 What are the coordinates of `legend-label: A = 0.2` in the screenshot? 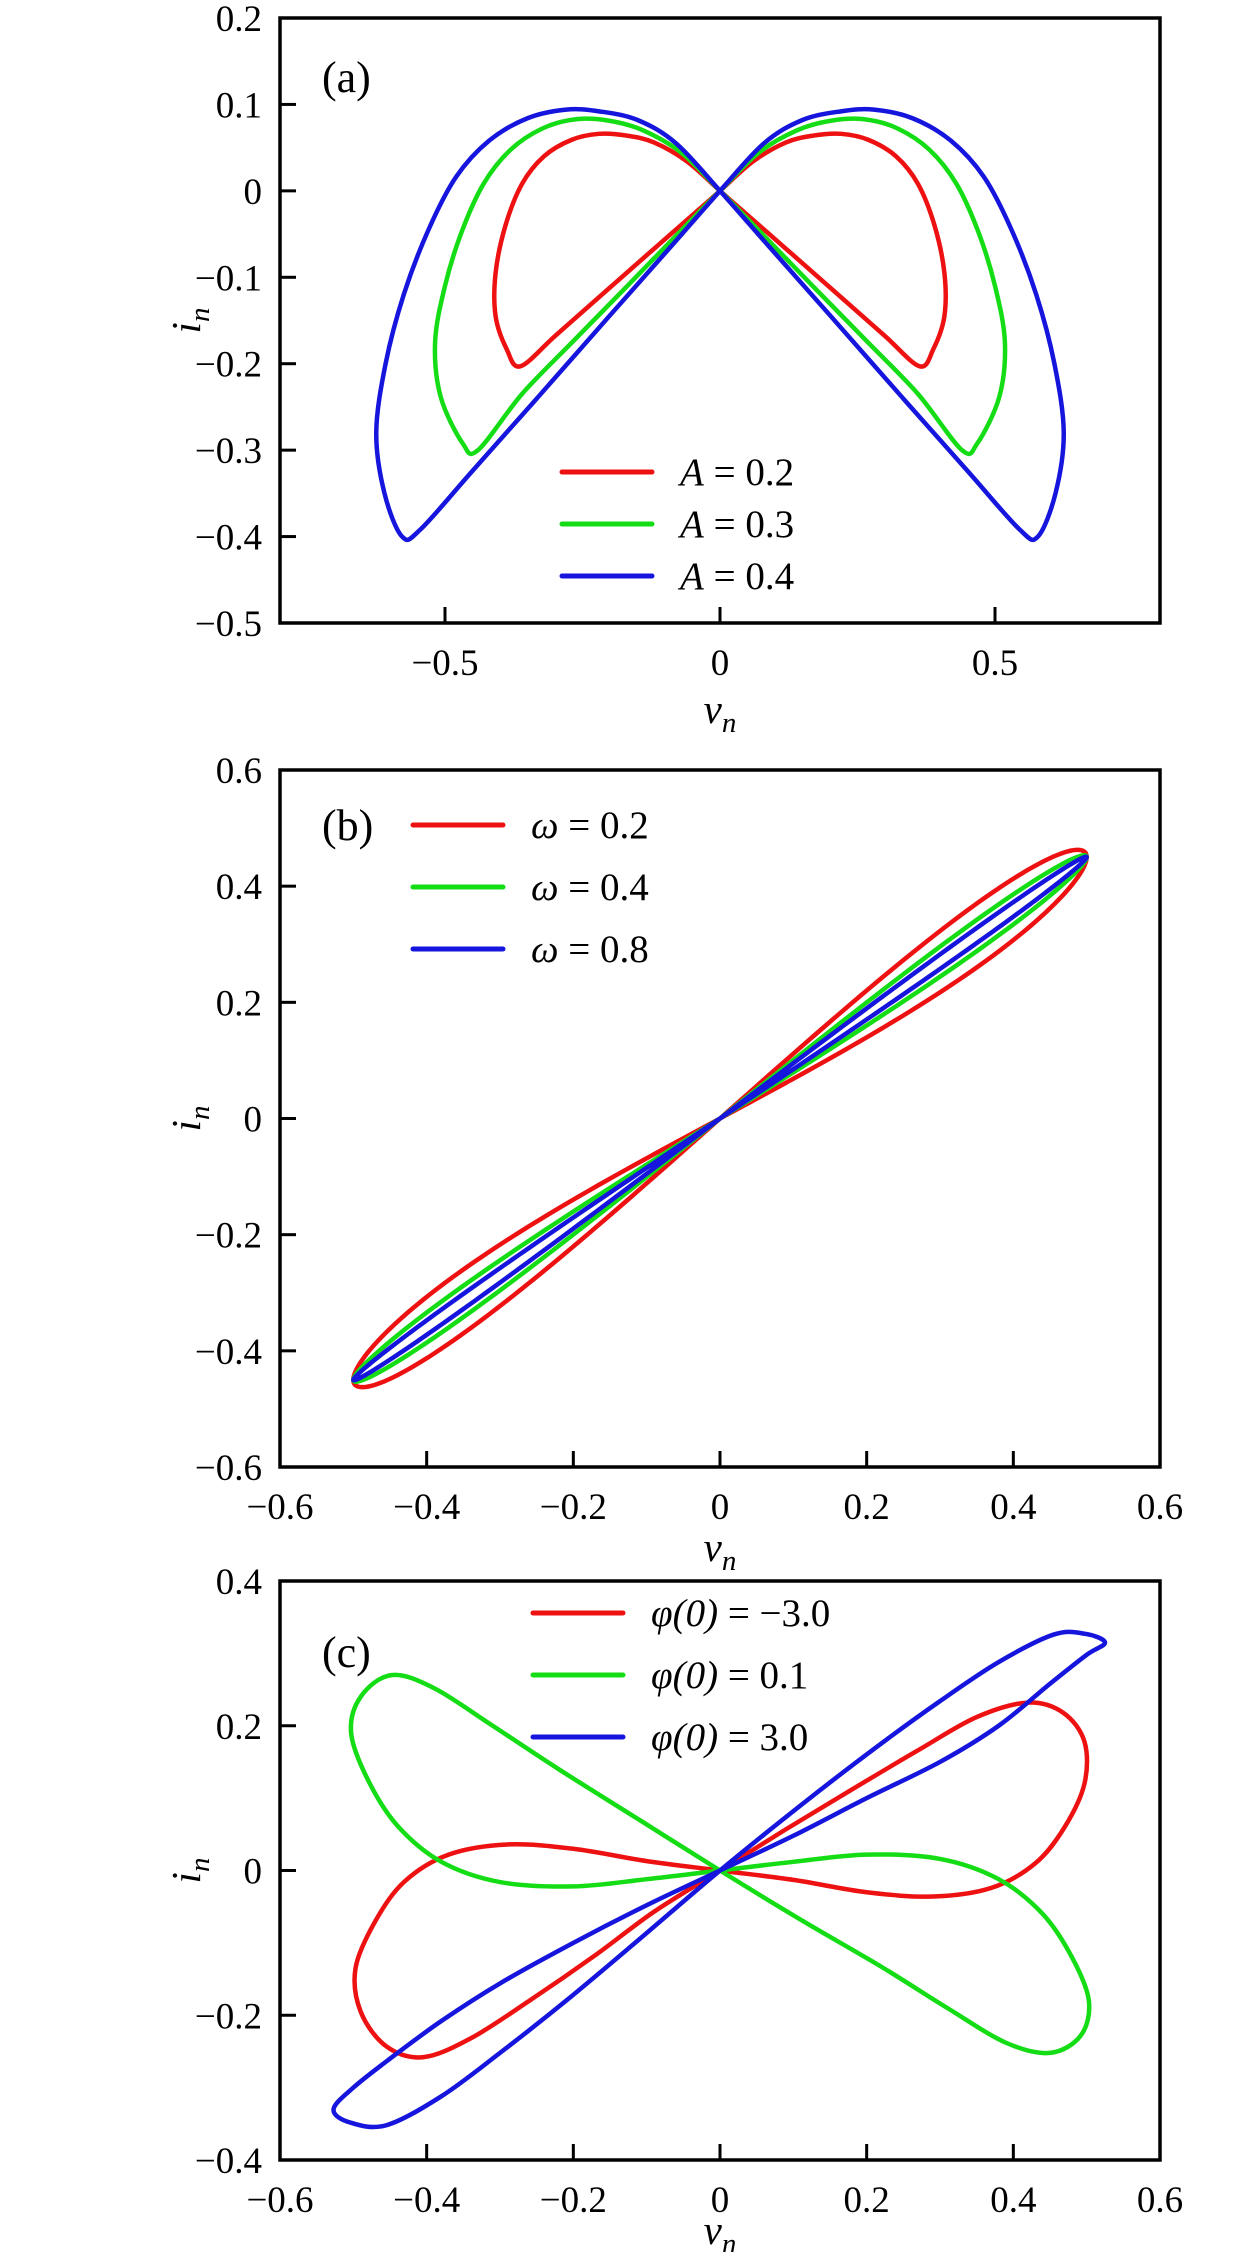 It's located at (735, 472).